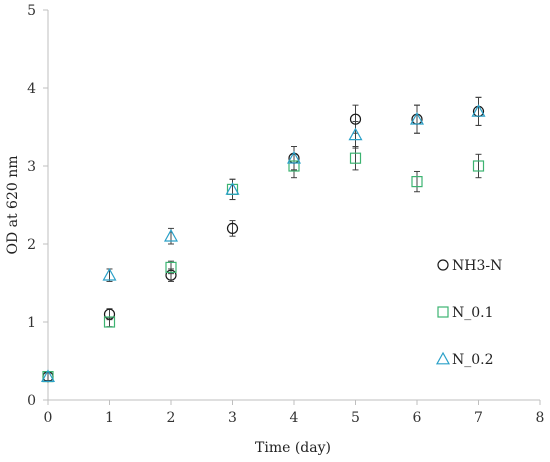  I want to click on x-tick-label: 1, so click(109, 418).